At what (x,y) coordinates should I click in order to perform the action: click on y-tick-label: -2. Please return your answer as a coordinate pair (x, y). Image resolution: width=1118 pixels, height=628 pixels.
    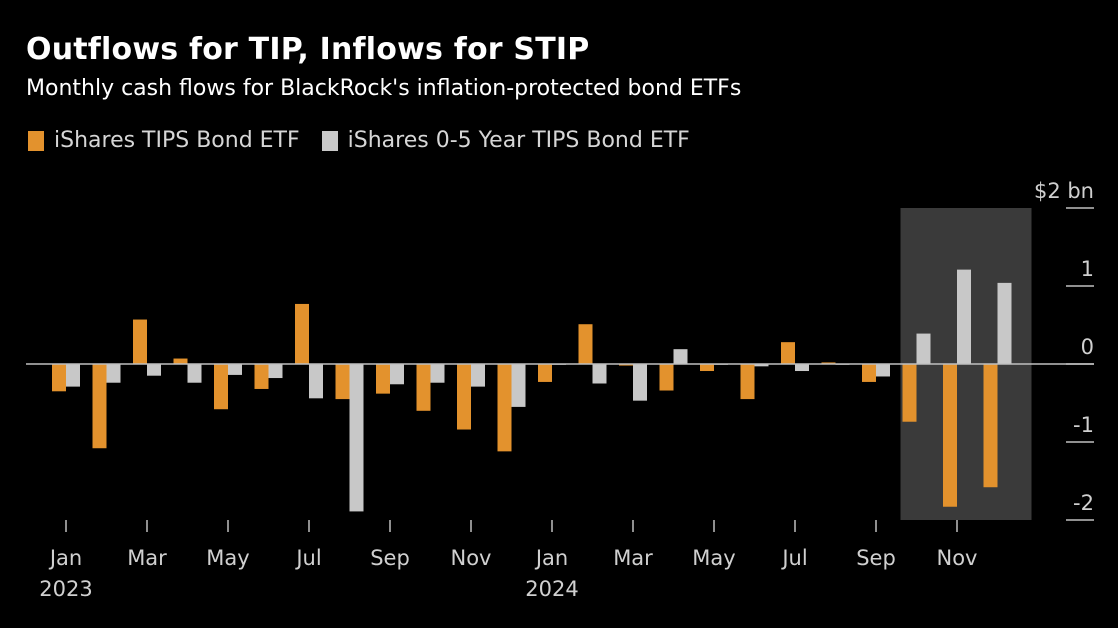
    Looking at the image, I should click on (1083, 503).